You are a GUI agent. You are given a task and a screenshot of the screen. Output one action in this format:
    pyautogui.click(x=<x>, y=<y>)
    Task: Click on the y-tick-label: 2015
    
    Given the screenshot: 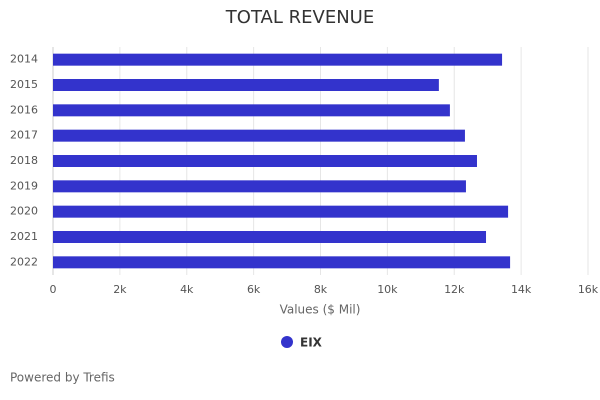 What is the action you would take?
    pyautogui.click(x=24, y=84)
    